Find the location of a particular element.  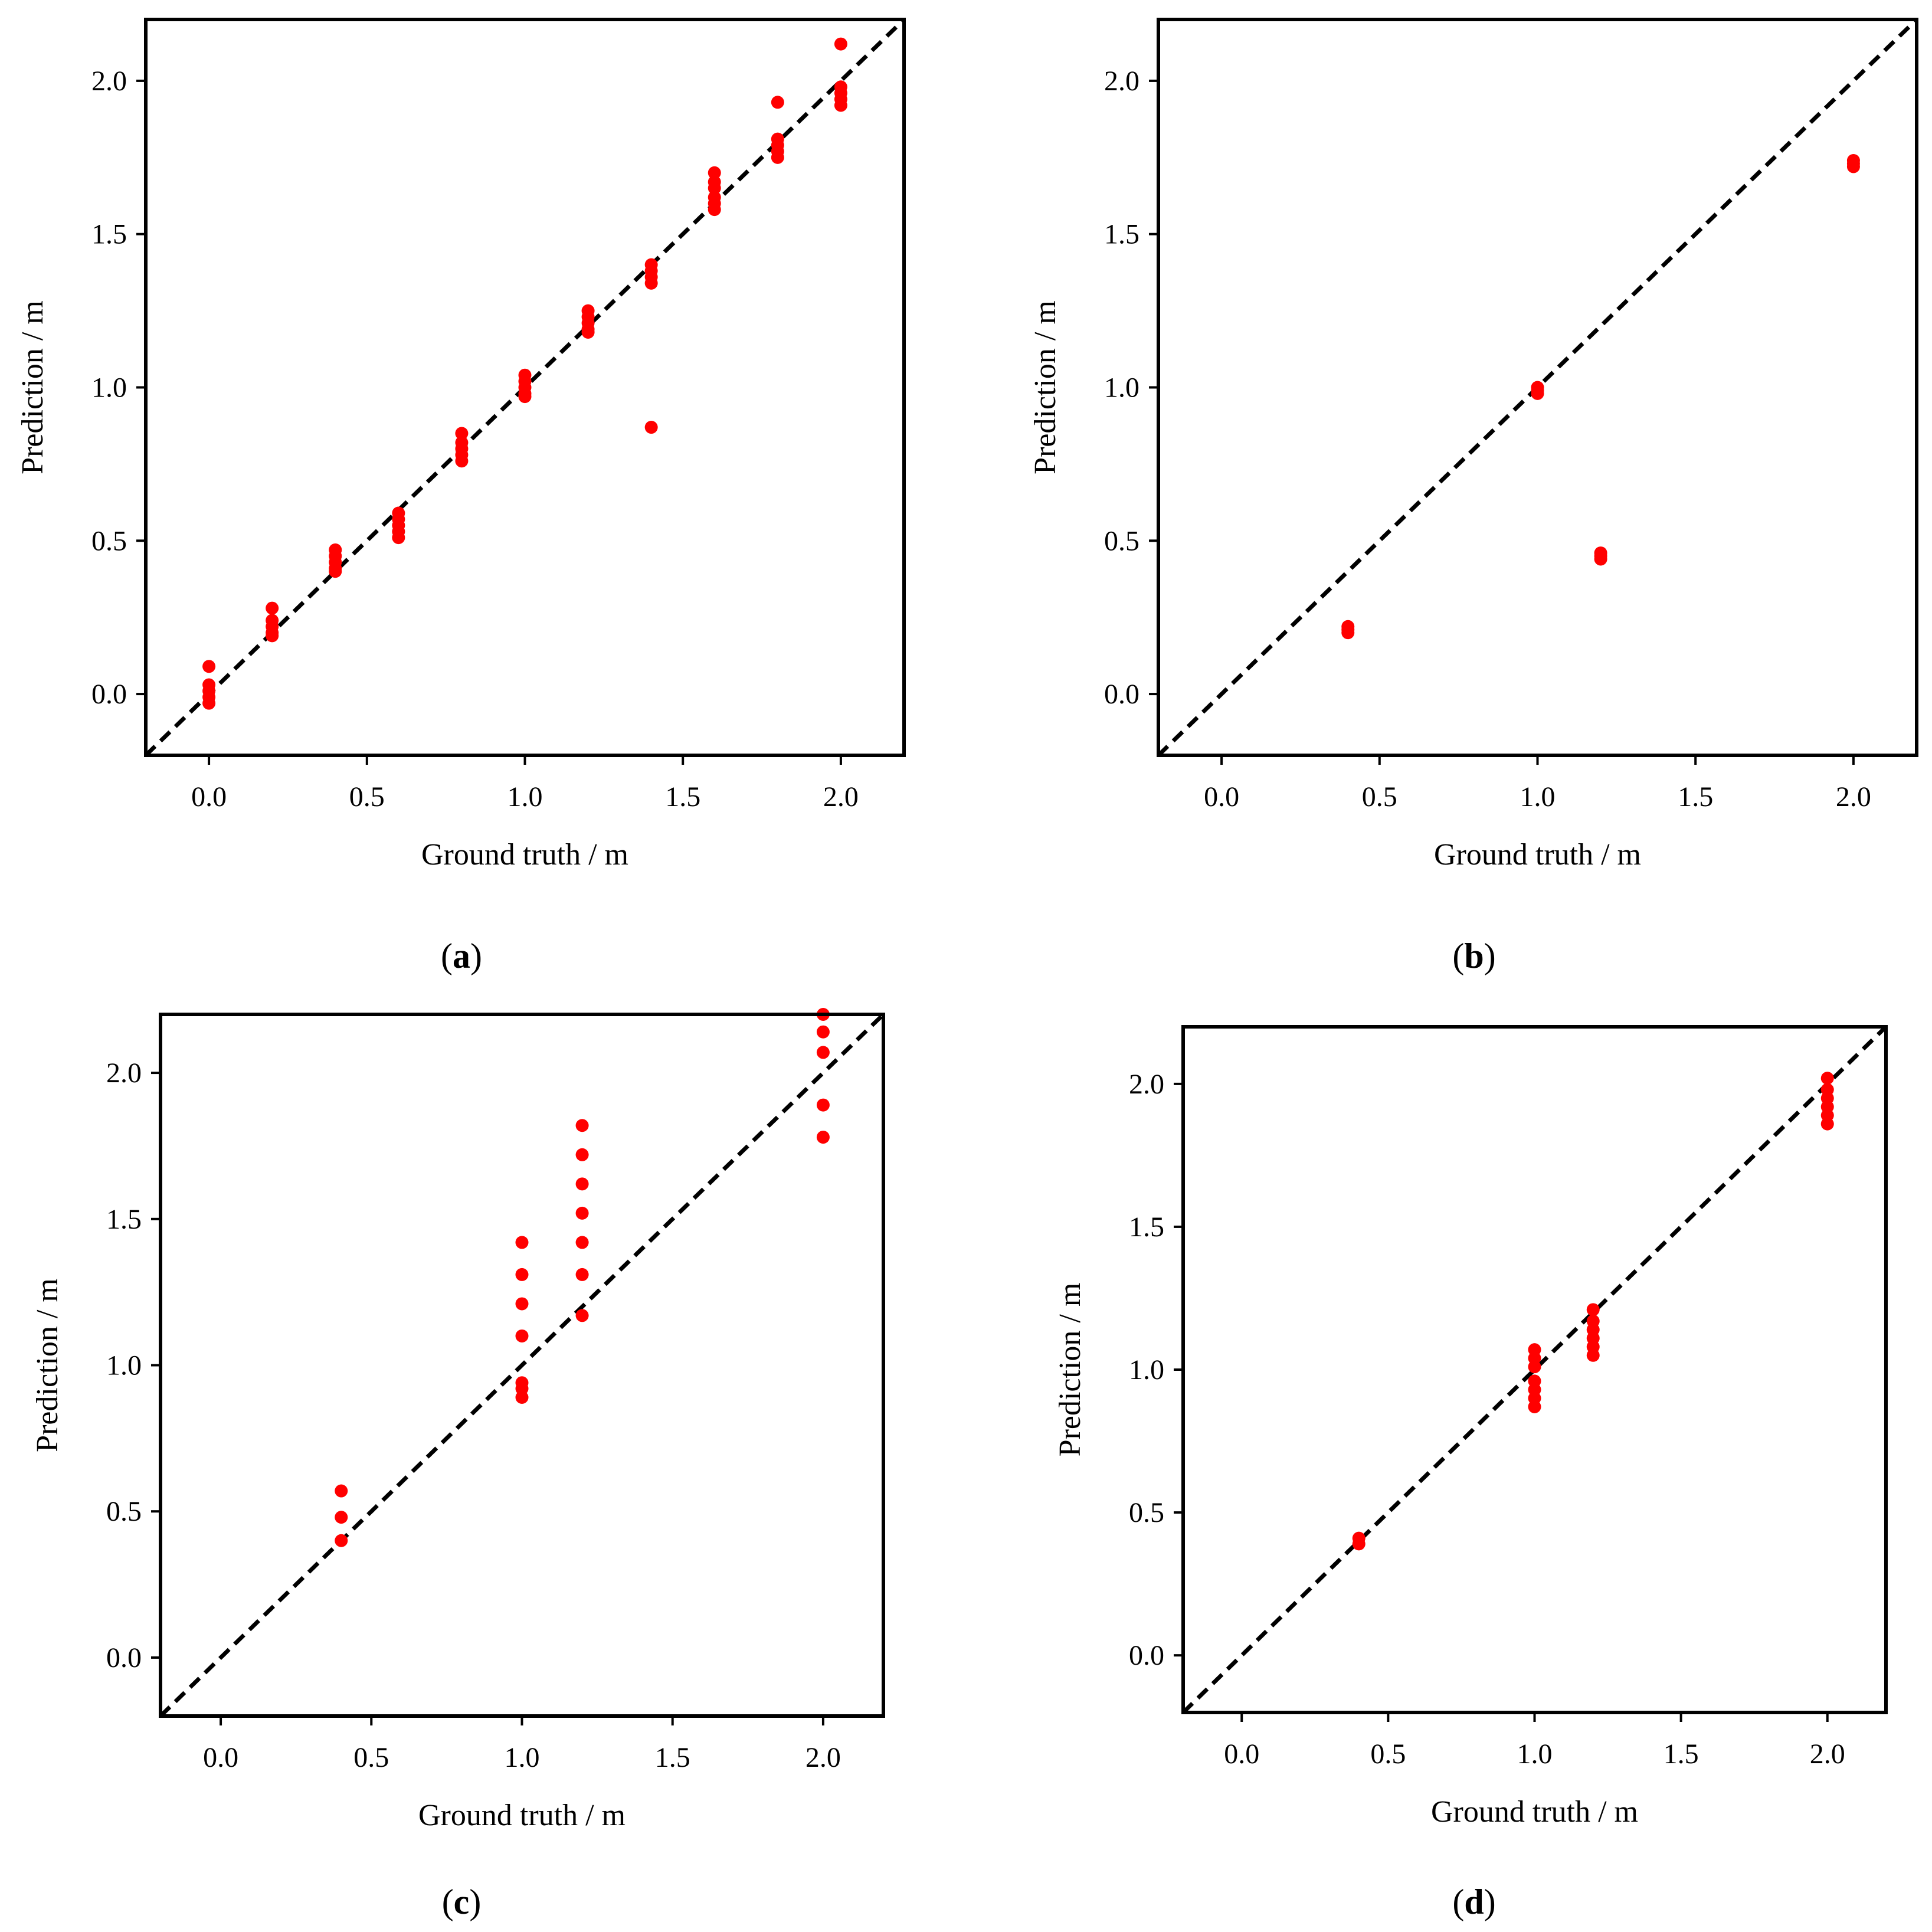

panel-caption: (b) is located at coordinates (1473, 956).